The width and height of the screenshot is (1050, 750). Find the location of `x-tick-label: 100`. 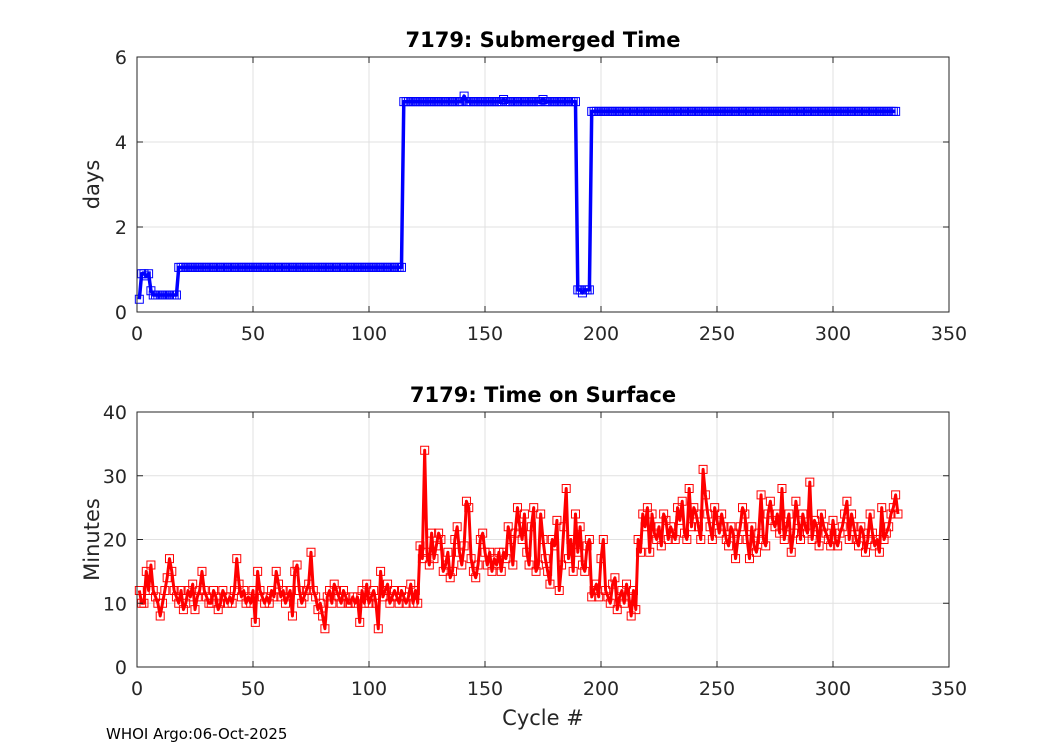

x-tick-label: 100 is located at coordinates (369, 689).